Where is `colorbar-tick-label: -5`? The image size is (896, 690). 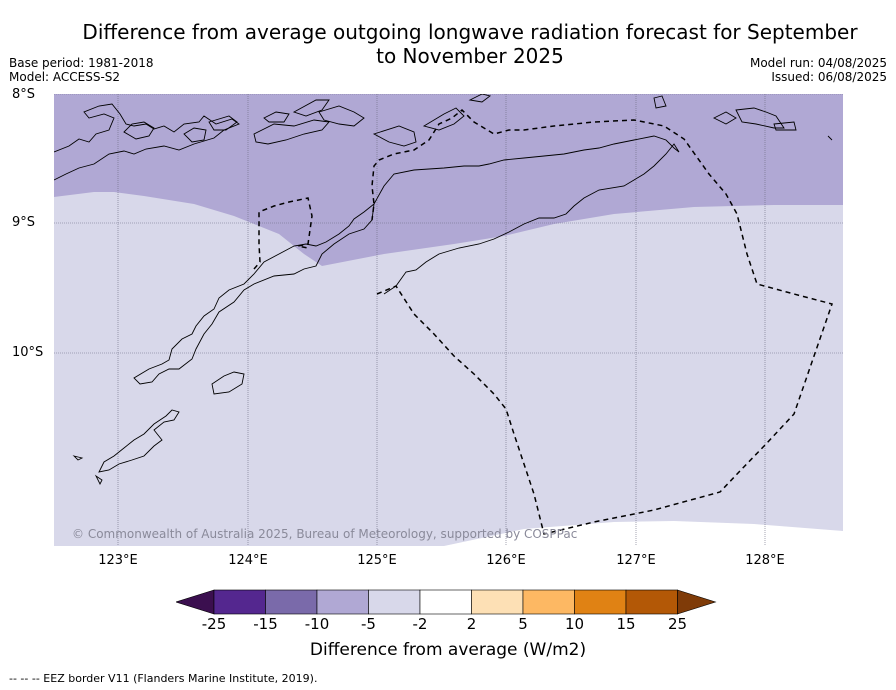
colorbar-tick-label: -5 is located at coordinates (368, 624).